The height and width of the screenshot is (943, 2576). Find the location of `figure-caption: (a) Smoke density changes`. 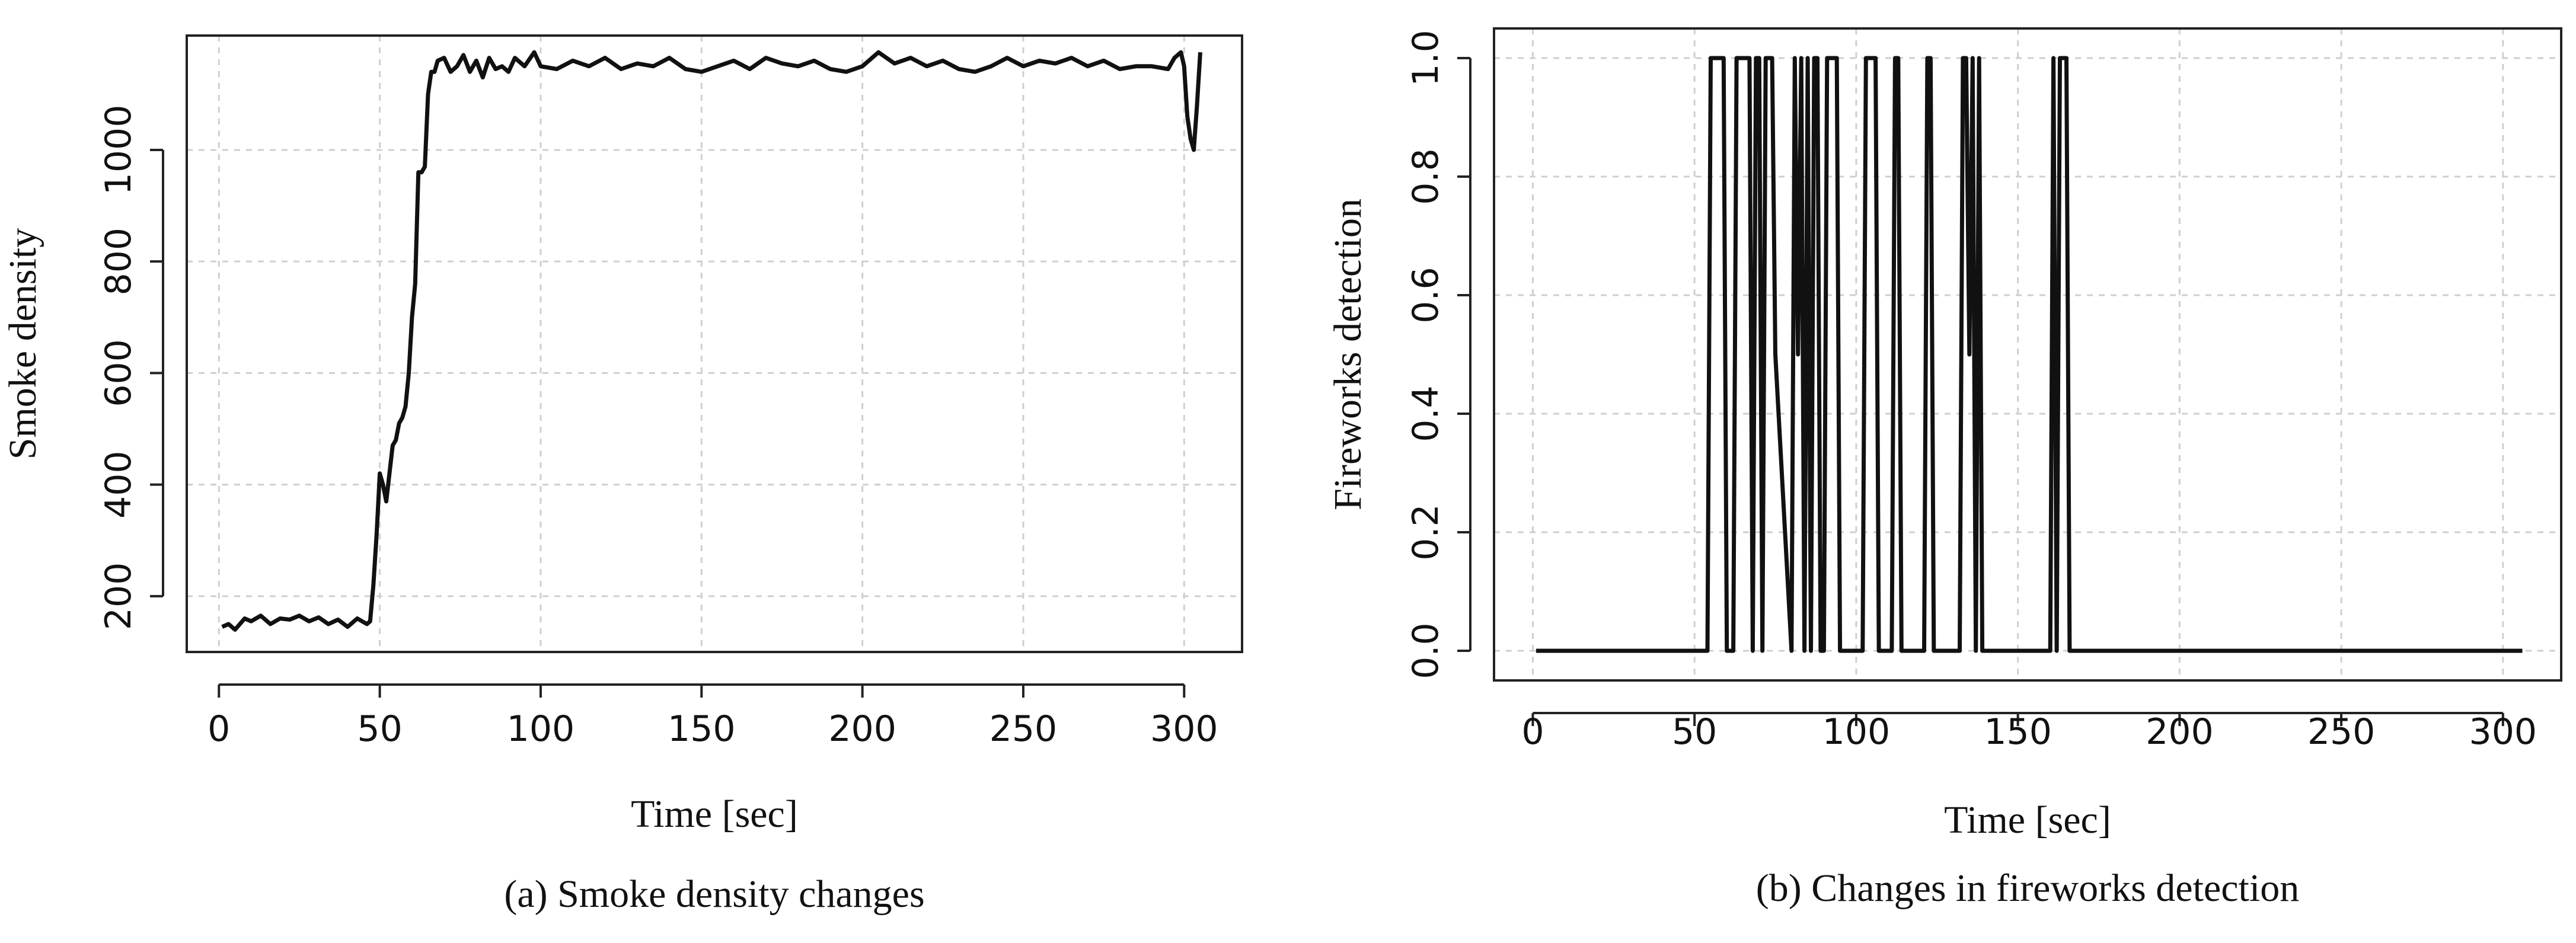

figure-caption: (a) Smoke density changes is located at coordinates (714, 894).